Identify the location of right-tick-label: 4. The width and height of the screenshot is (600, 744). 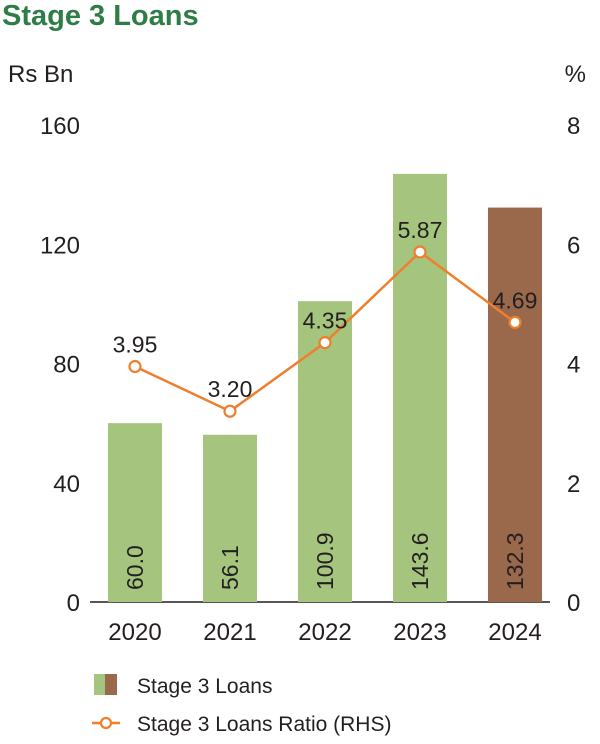
(573, 365).